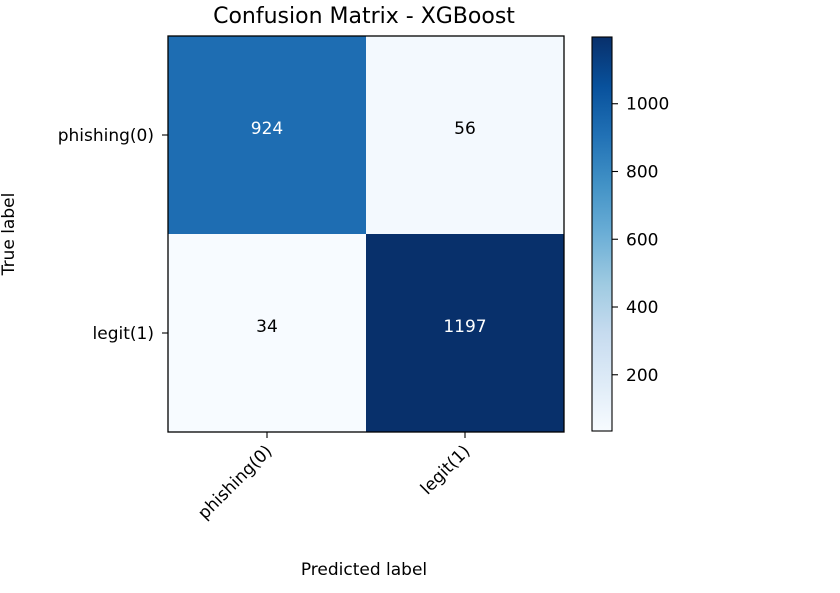 This screenshot has width=840, height=593. Describe the element at coordinates (106, 136) in the screenshot. I see `y-tick-label: phishing(0)` at that location.